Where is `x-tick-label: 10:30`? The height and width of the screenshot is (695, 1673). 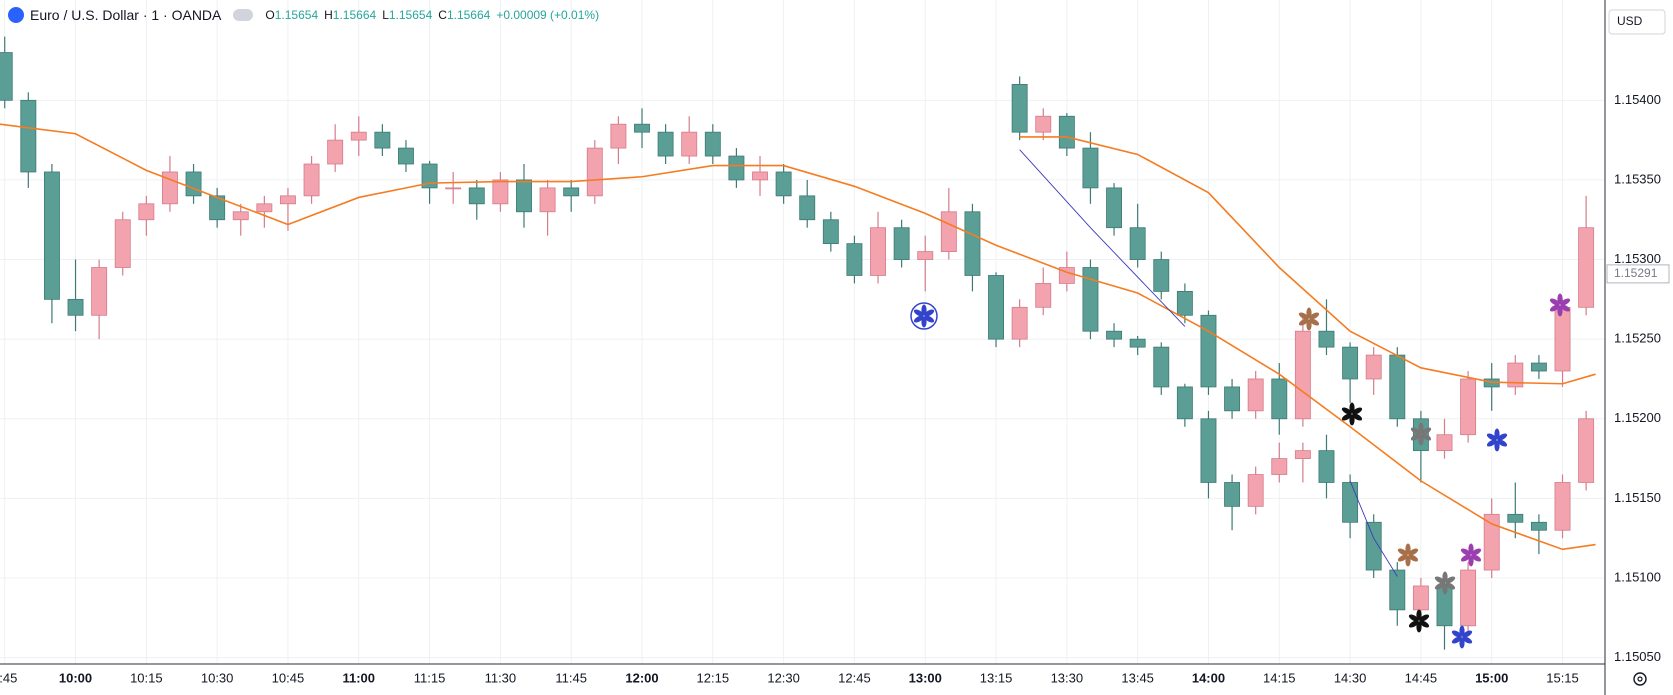 x-tick-label: 10:30 is located at coordinates (217, 677).